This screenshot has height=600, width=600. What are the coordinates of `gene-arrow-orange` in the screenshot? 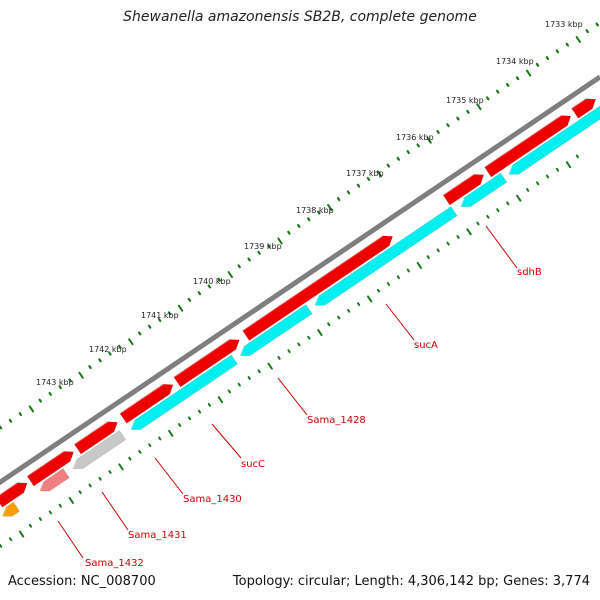 It's located at (10, 509).